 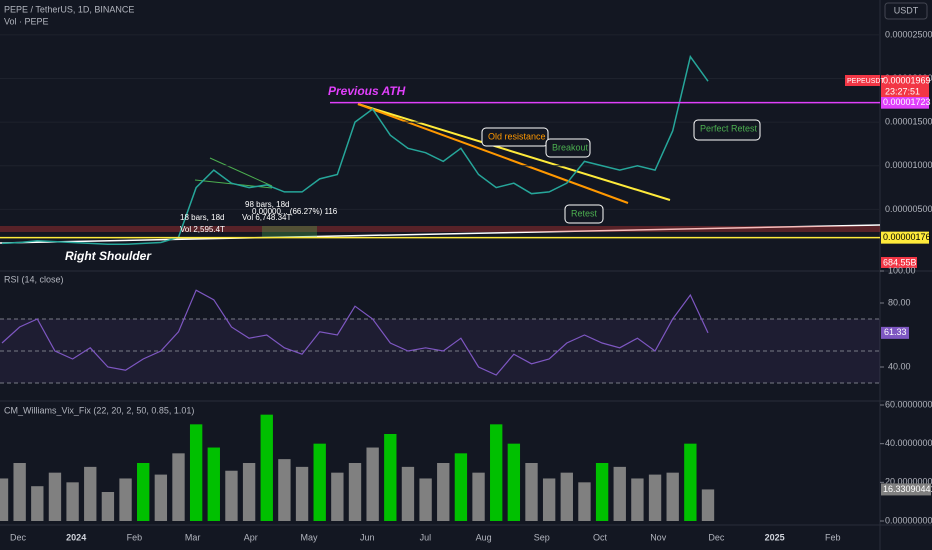 What do you see at coordinates (202, 217) in the screenshot?
I see `annotation: 18 bars, 18d` at bounding box center [202, 217].